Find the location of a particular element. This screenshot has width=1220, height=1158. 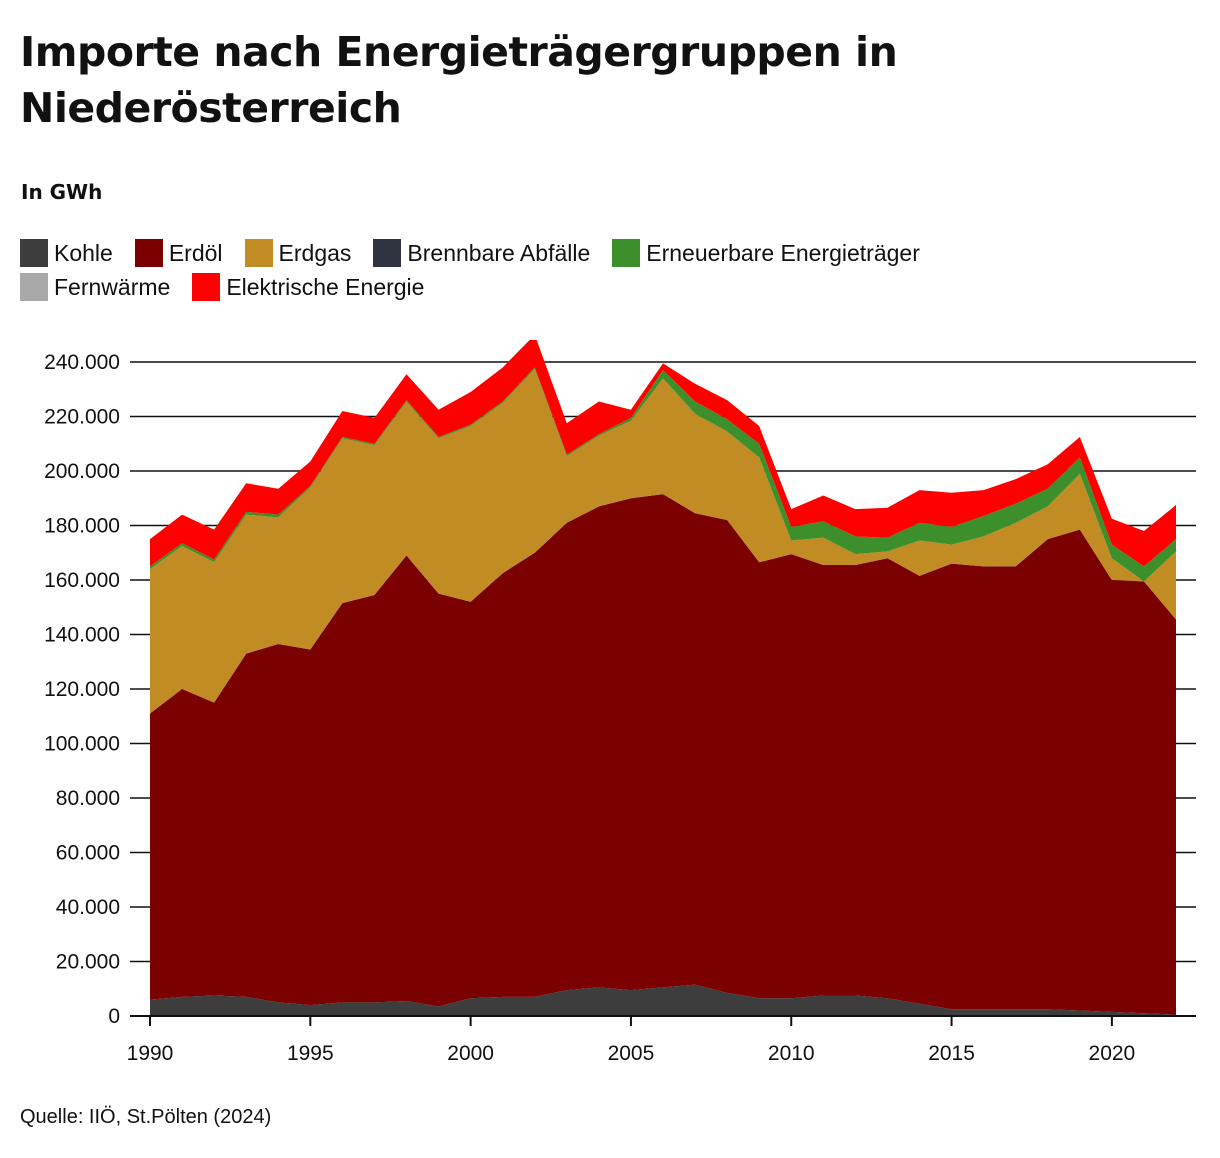

legend-label: Brennbare Abfälle is located at coordinates (499, 252).